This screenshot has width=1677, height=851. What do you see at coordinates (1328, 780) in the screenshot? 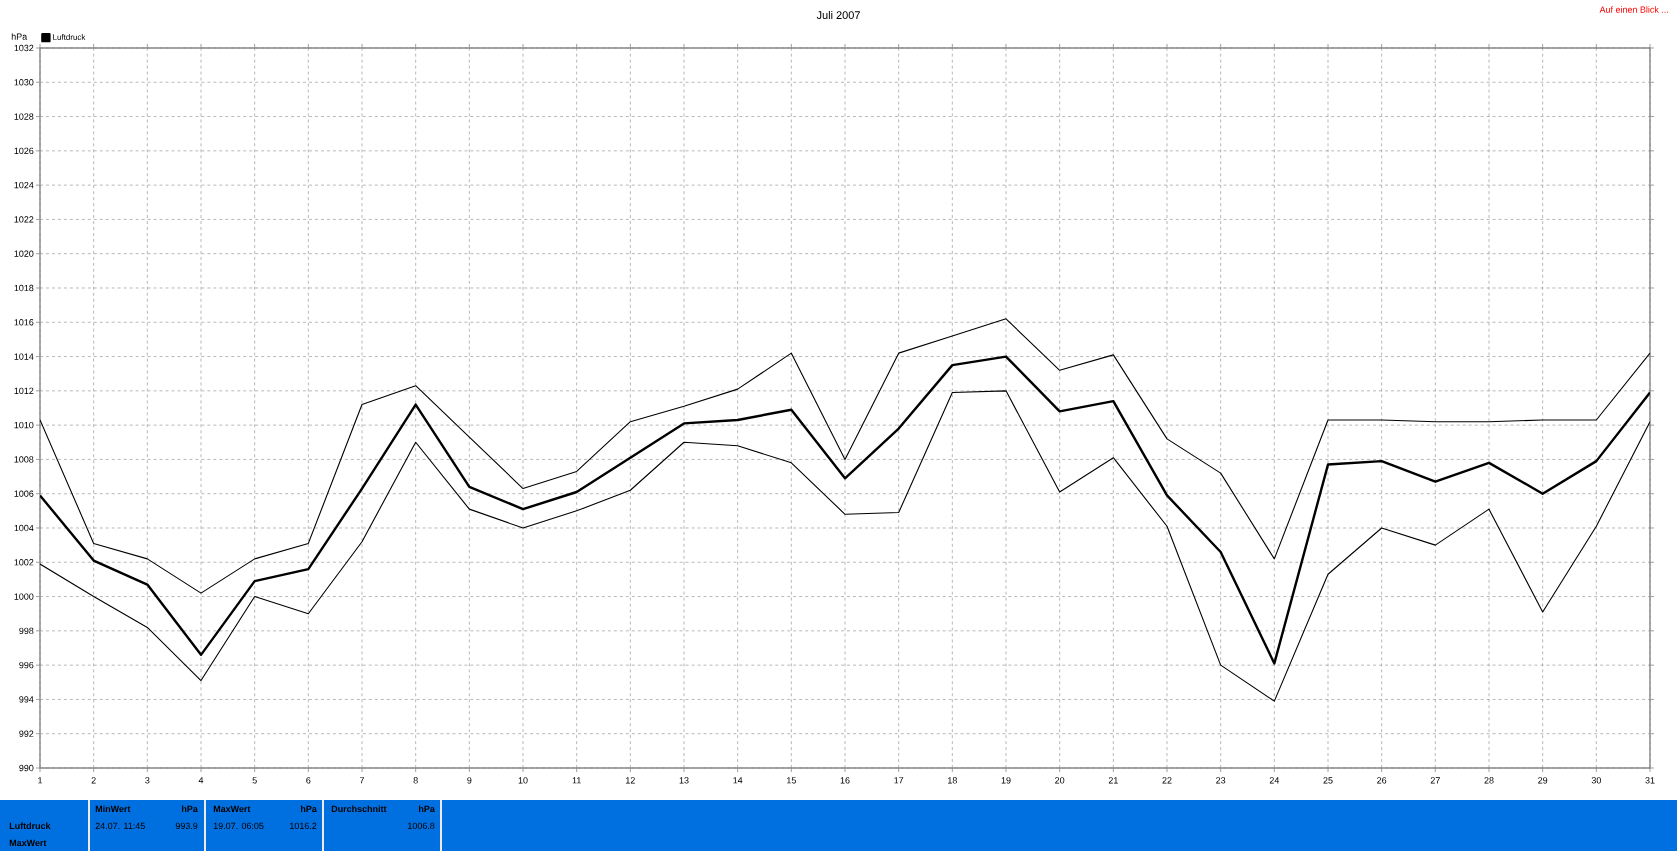
I see `x-tick-label: 25` at bounding box center [1328, 780].